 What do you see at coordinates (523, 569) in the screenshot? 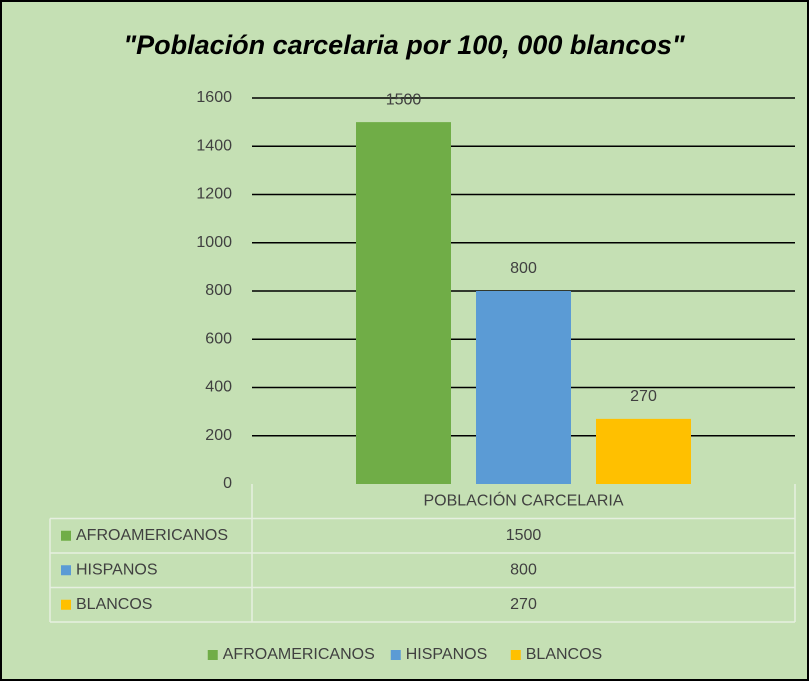
I see `table-value: 800` at bounding box center [523, 569].